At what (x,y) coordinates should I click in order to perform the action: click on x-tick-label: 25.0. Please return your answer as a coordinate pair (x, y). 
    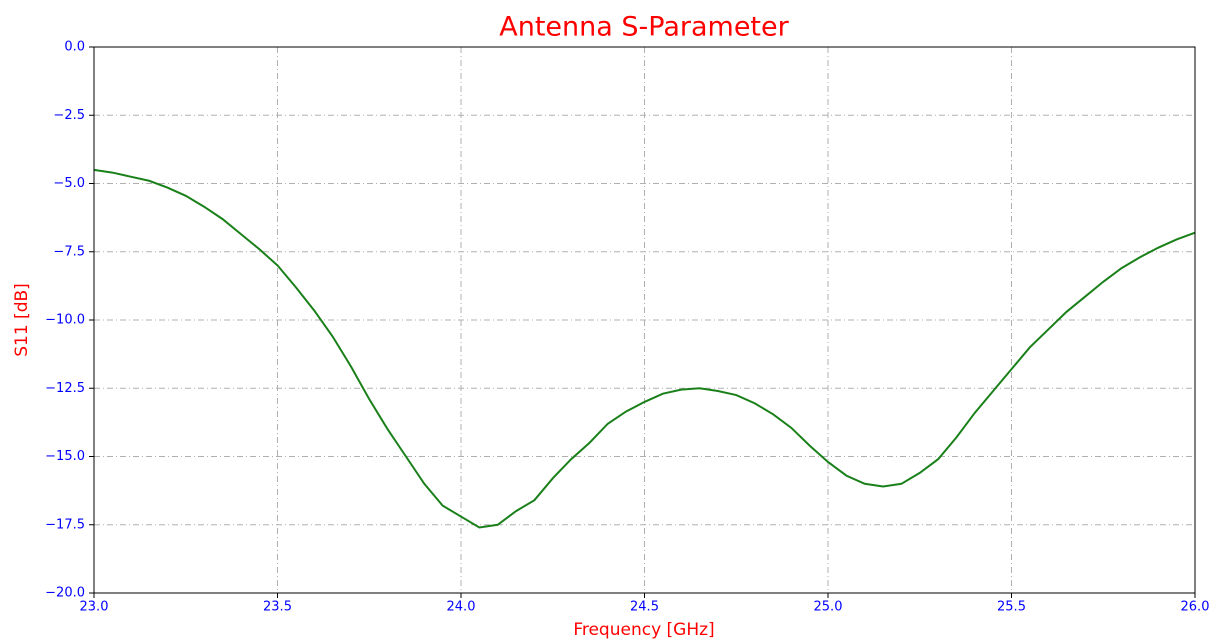
    Looking at the image, I should click on (828, 607).